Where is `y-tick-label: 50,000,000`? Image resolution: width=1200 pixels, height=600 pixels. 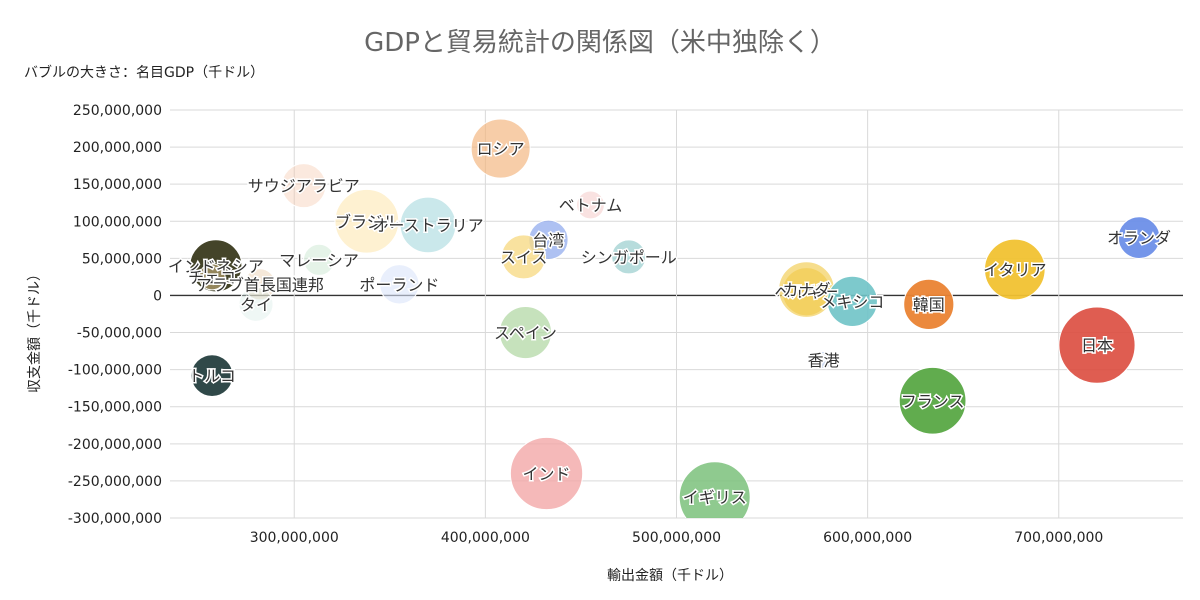
y-tick-label: 50,000,000 is located at coordinates (122, 259).